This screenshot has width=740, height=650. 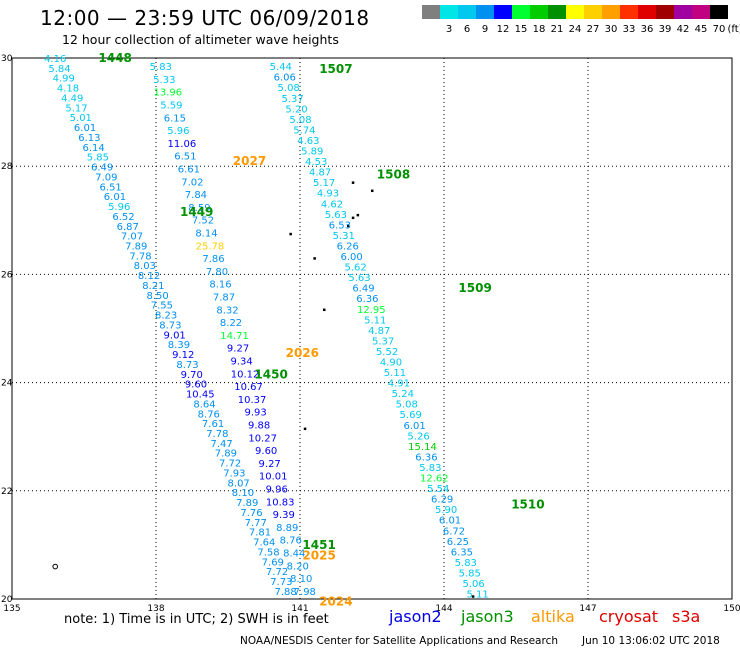 What do you see at coordinates (11, 609) in the screenshot?
I see `lon-tick-label: 135` at bounding box center [11, 609].